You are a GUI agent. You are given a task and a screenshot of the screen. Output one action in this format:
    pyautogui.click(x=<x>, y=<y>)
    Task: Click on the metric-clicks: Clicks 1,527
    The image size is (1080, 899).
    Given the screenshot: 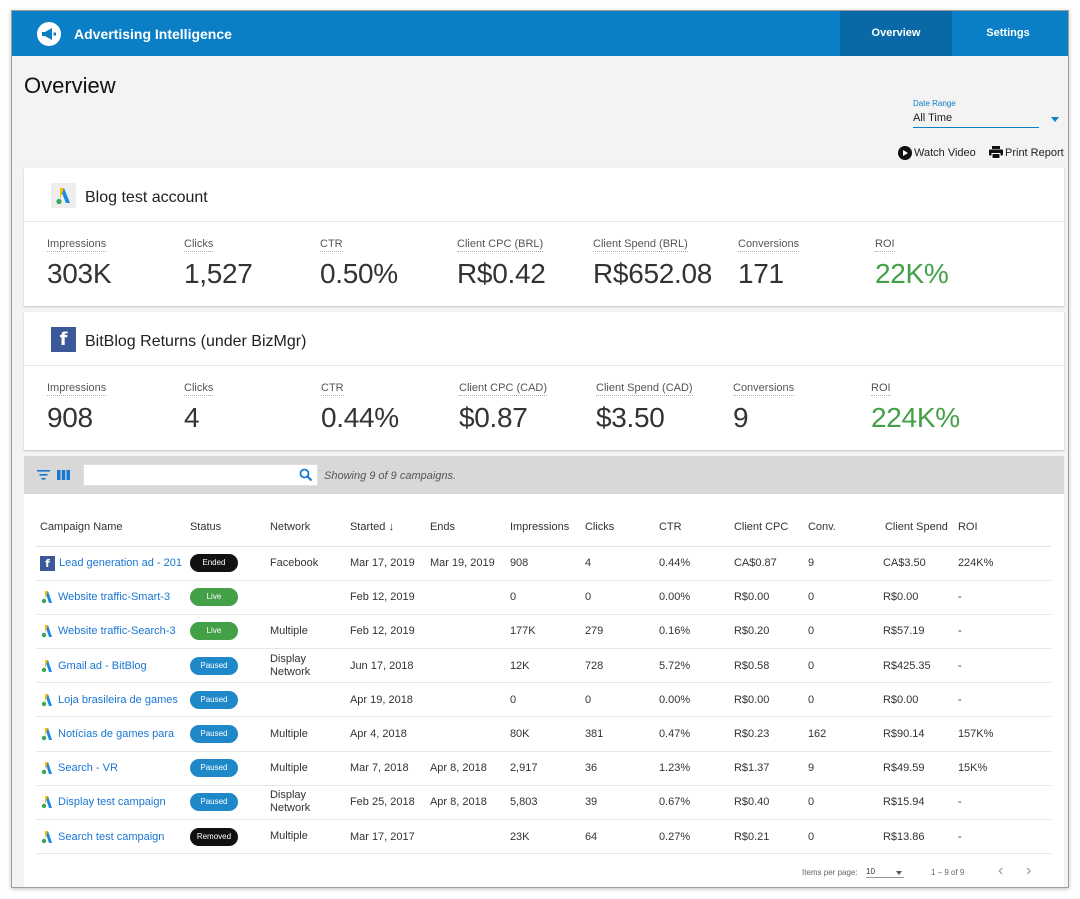 What is the action you would take?
    pyautogui.click(x=218, y=262)
    